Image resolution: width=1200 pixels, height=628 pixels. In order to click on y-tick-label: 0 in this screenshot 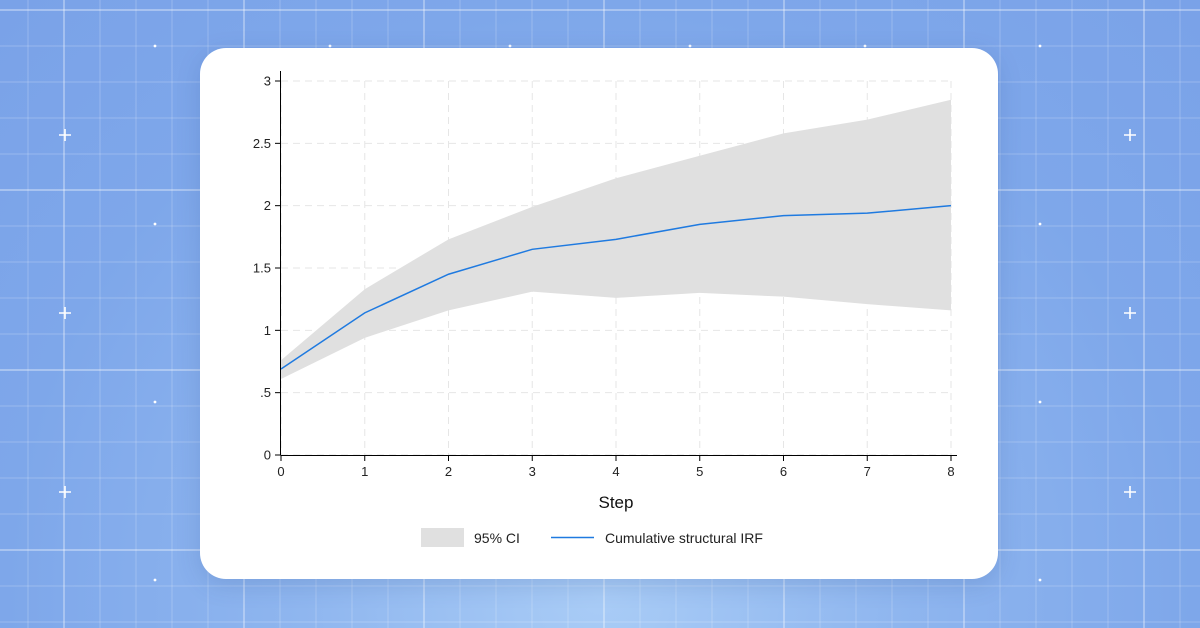, I will do `click(267, 455)`.